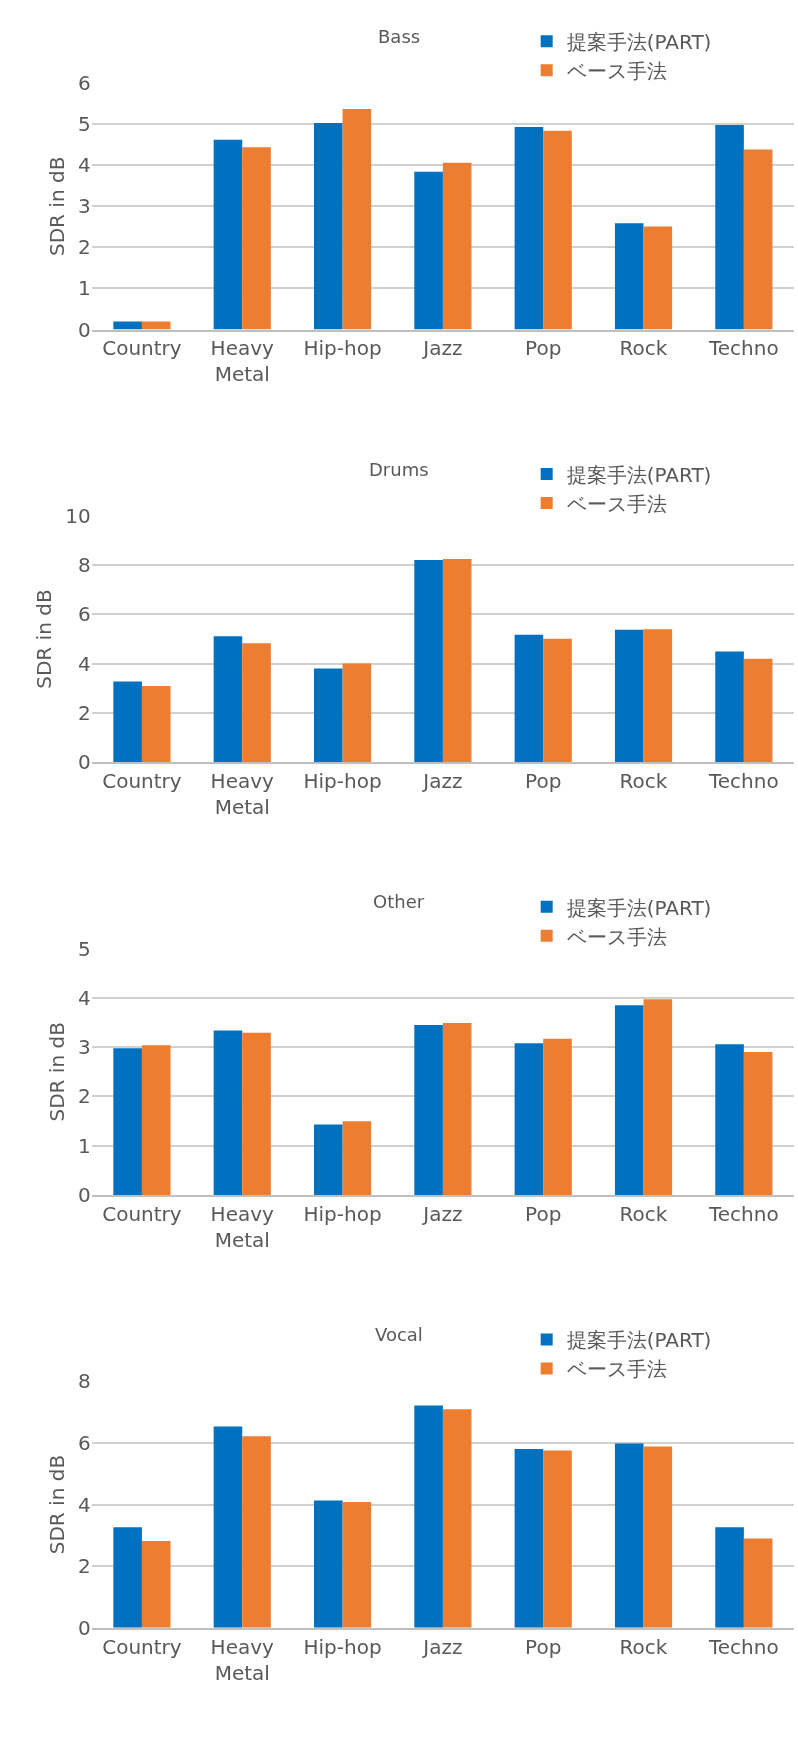 The image size is (798, 1755). What do you see at coordinates (399, 36) in the screenshot?
I see `chart-title: Bass` at bounding box center [399, 36].